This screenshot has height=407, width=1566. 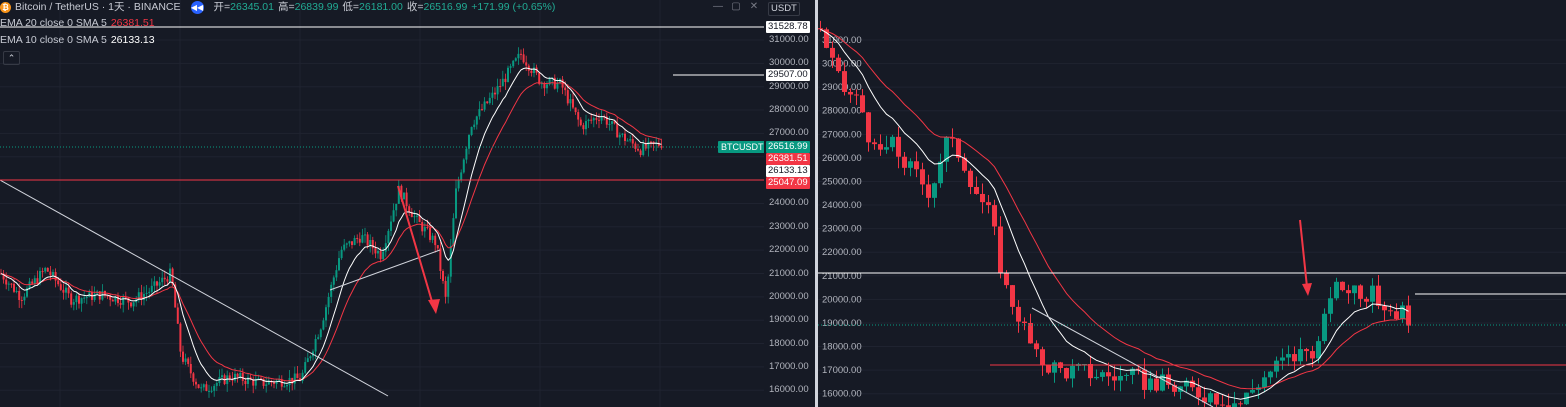 What do you see at coordinates (98, 7) in the screenshot?
I see `symbol-title: Bitcoin / TetherUS · 1天 · BINANCE` at bounding box center [98, 7].